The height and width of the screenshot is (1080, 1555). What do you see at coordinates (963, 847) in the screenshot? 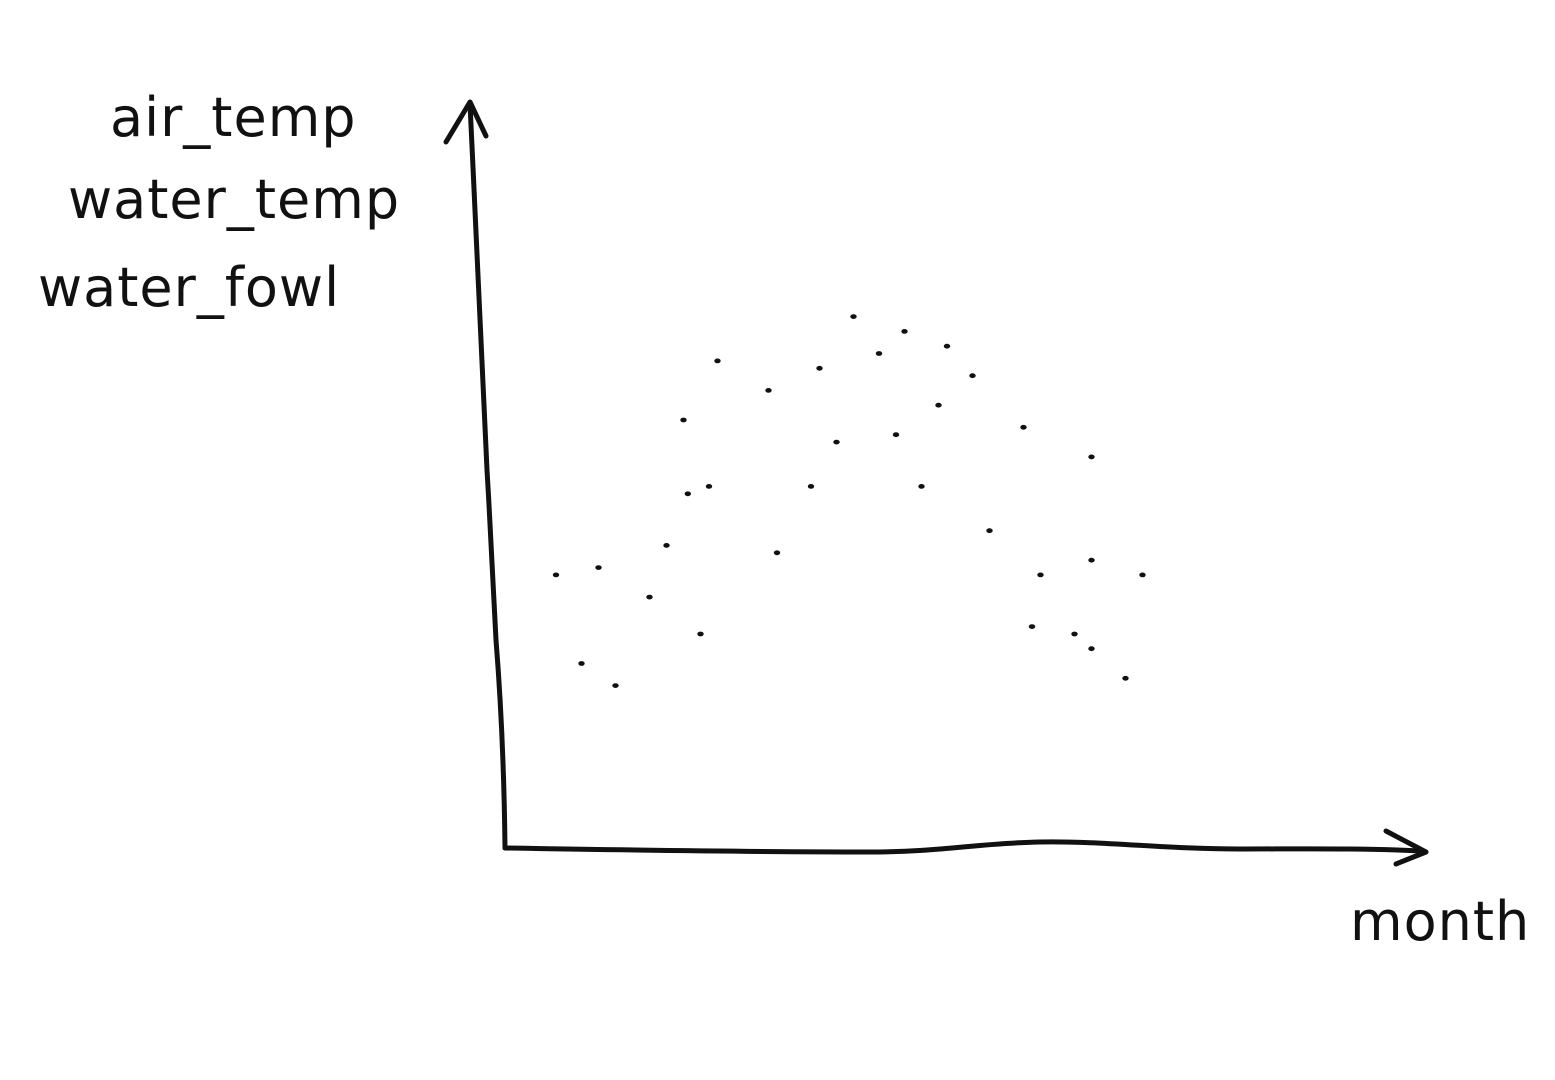
I see `x-axis-line` at bounding box center [963, 847].